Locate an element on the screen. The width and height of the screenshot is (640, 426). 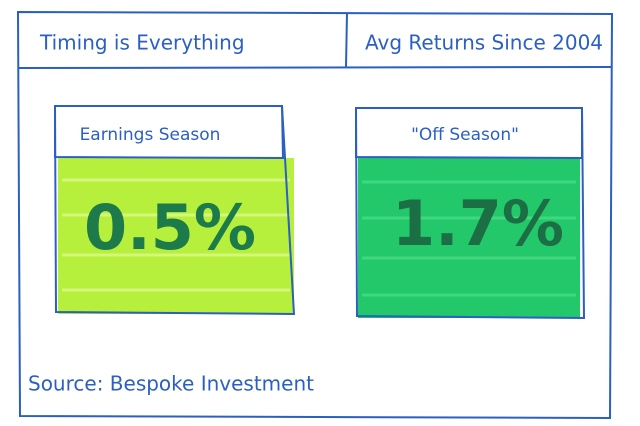
panel-value: 0.5% is located at coordinates (170, 227).